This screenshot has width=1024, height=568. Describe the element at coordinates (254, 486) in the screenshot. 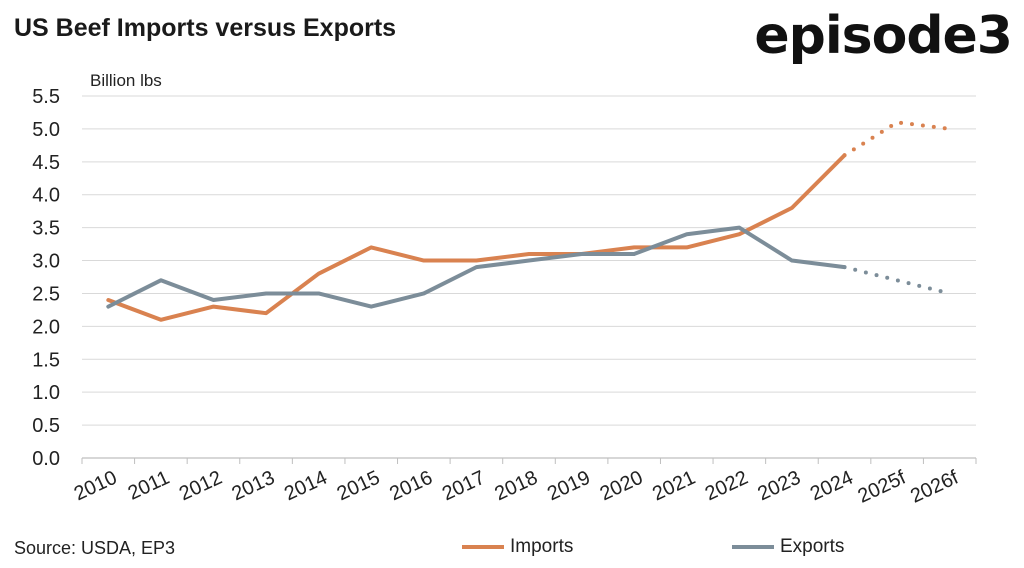

I see `x-tick-label: 2013` at that location.